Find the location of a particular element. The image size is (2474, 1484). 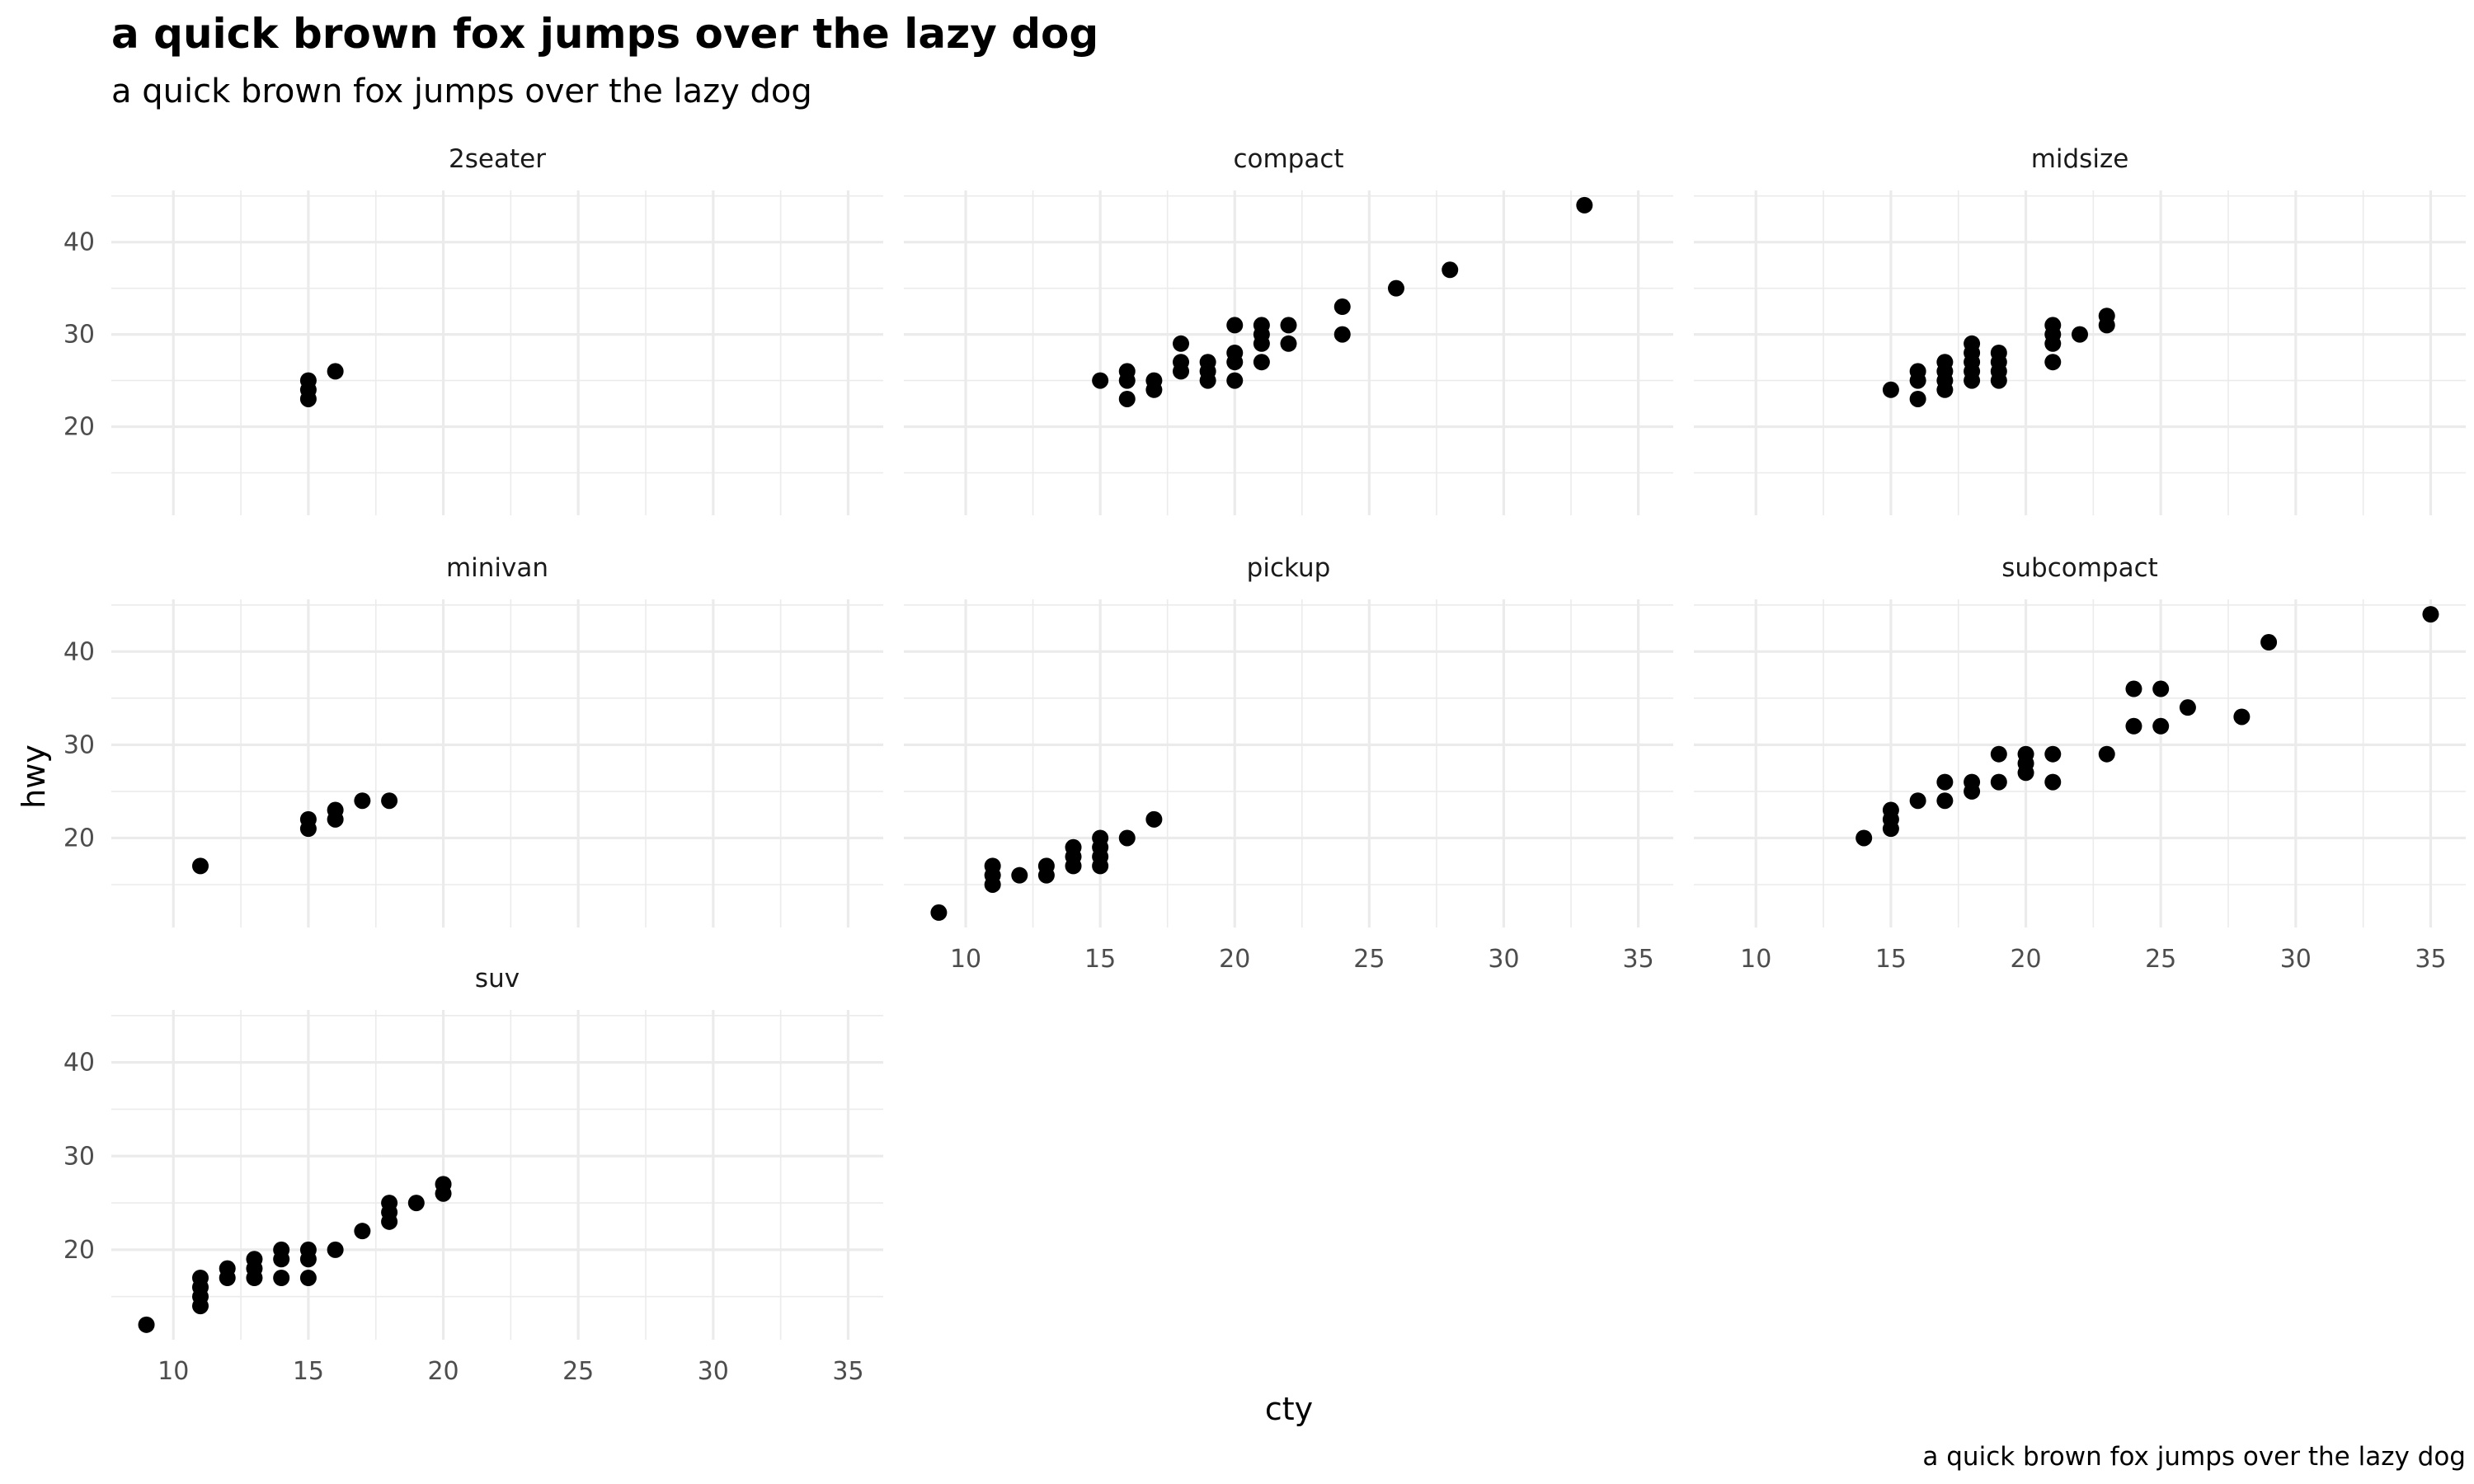

facet-strip-label: pickup is located at coordinates (1289, 568).